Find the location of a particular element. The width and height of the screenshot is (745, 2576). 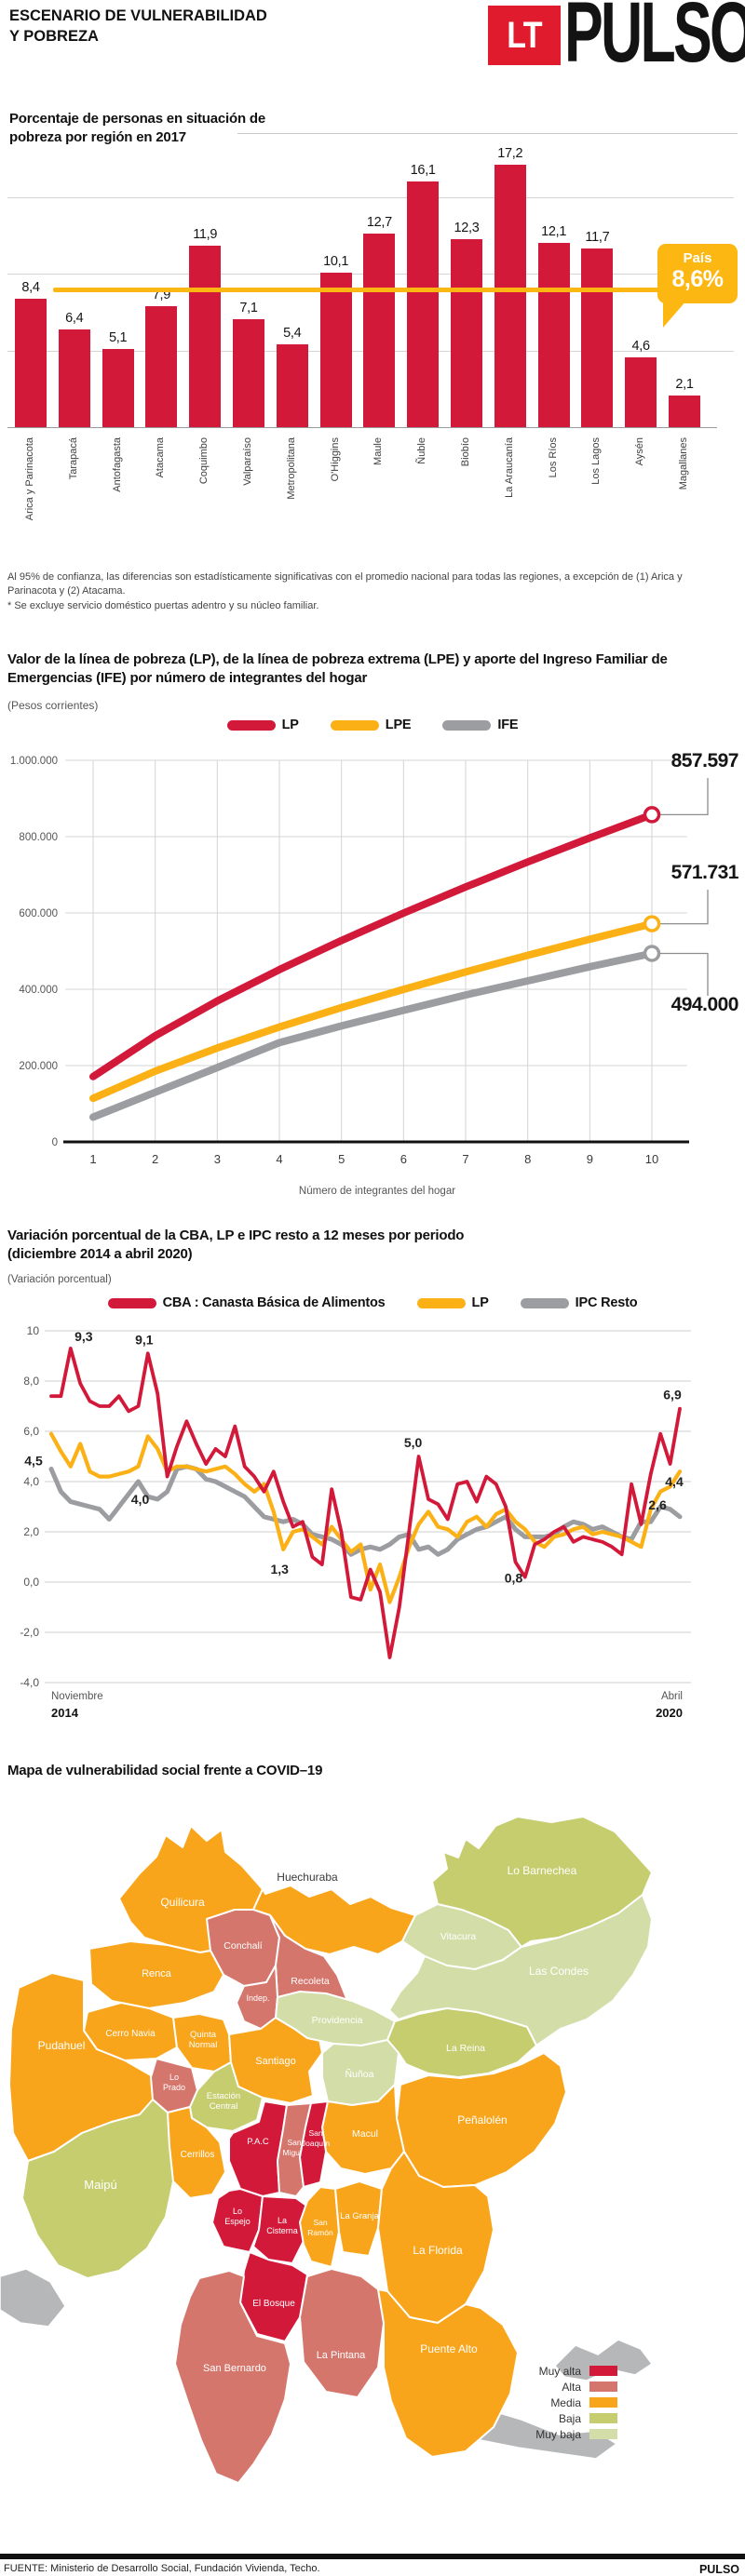

end-point-LPE is located at coordinates (652, 923).